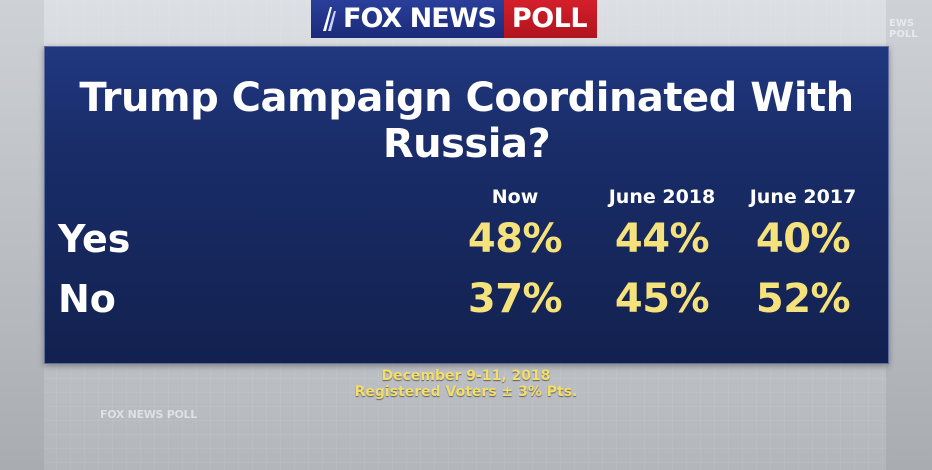  Describe the element at coordinates (803, 299) in the screenshot. I see `value-no-june-2017: 52%` at that location.